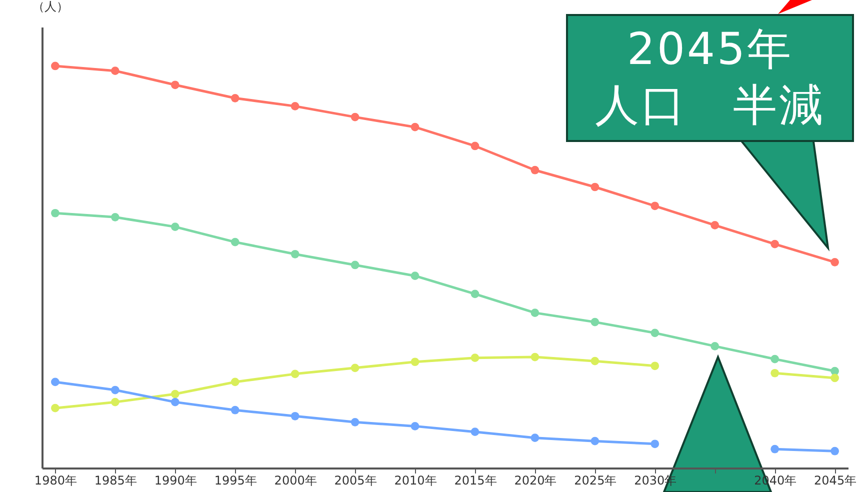  I want to click on x-tick-label: 1990年, so click(175, 481).